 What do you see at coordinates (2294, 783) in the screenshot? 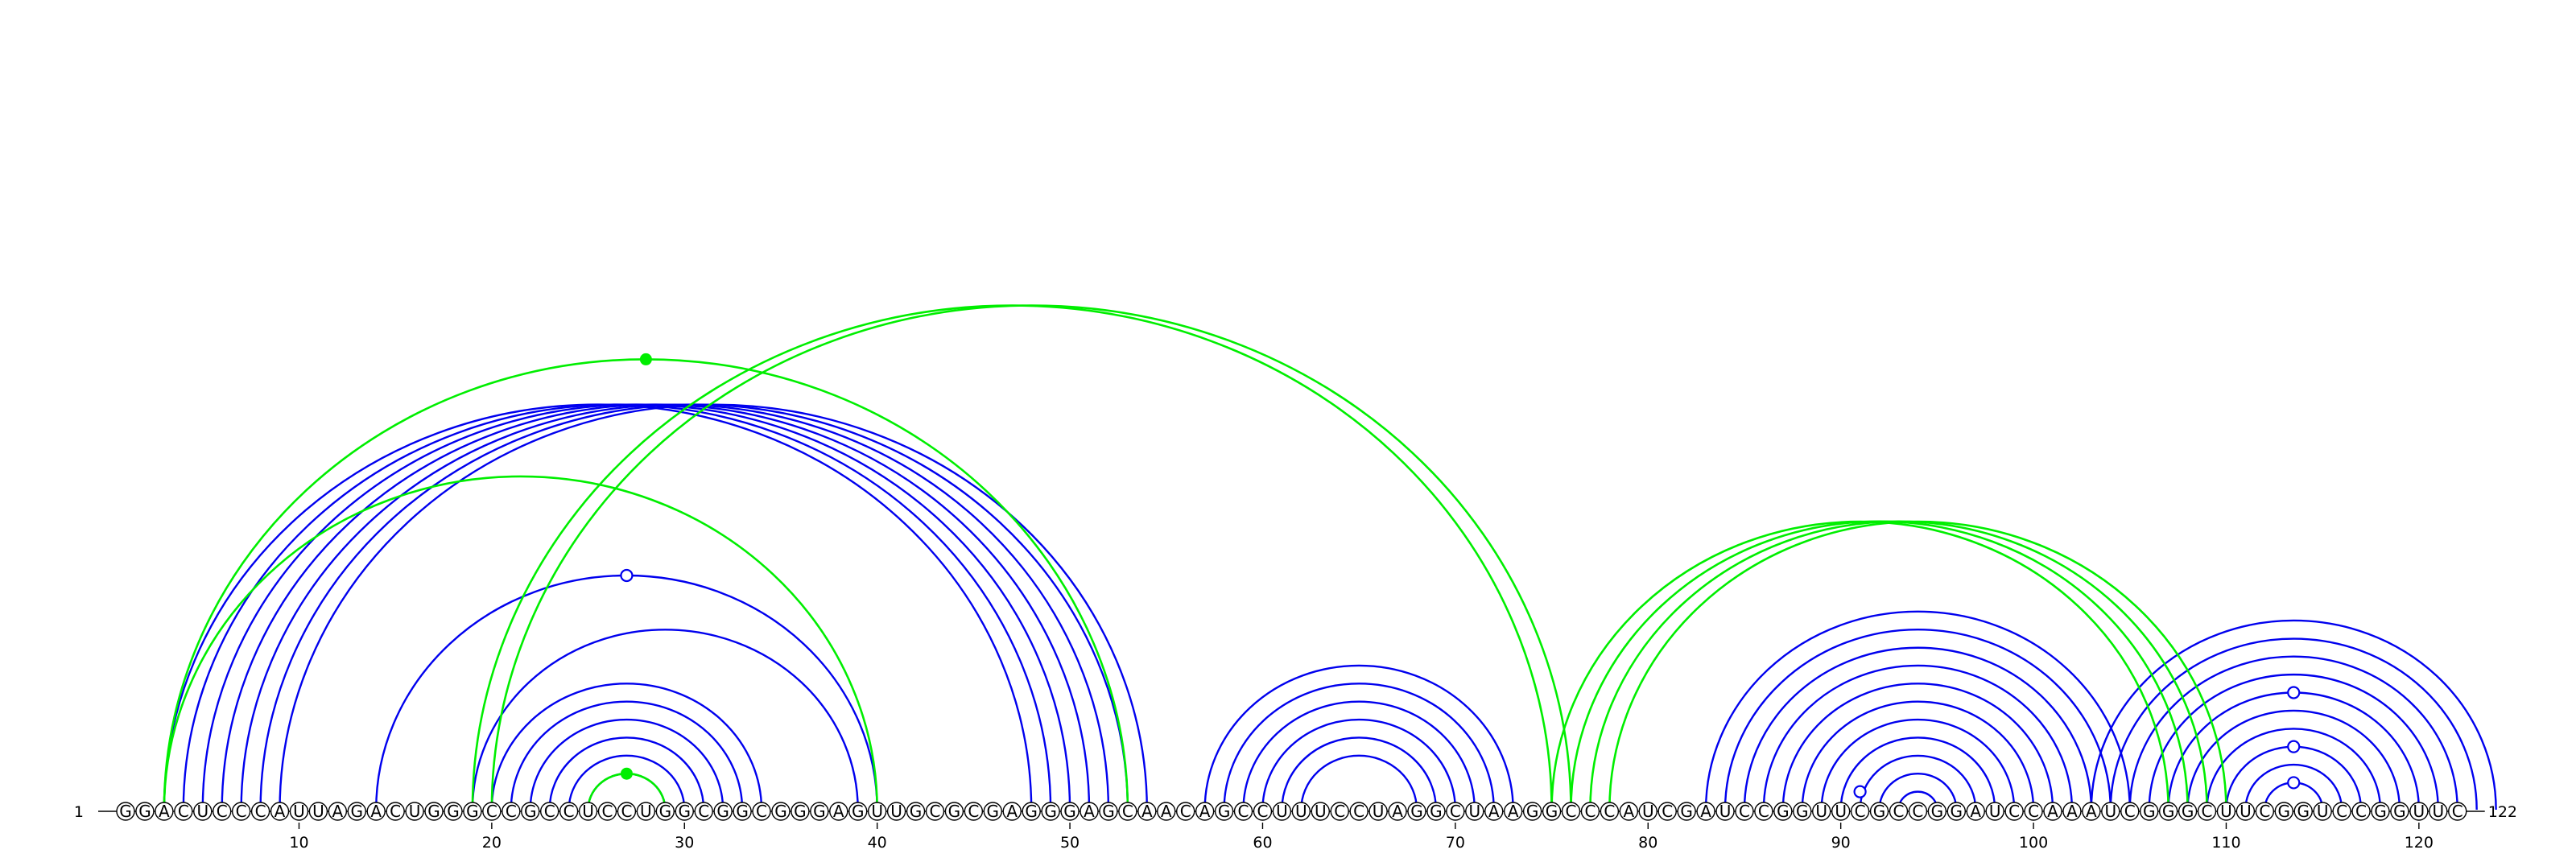
I see `open-marker` at bounding box center [2294, 783].